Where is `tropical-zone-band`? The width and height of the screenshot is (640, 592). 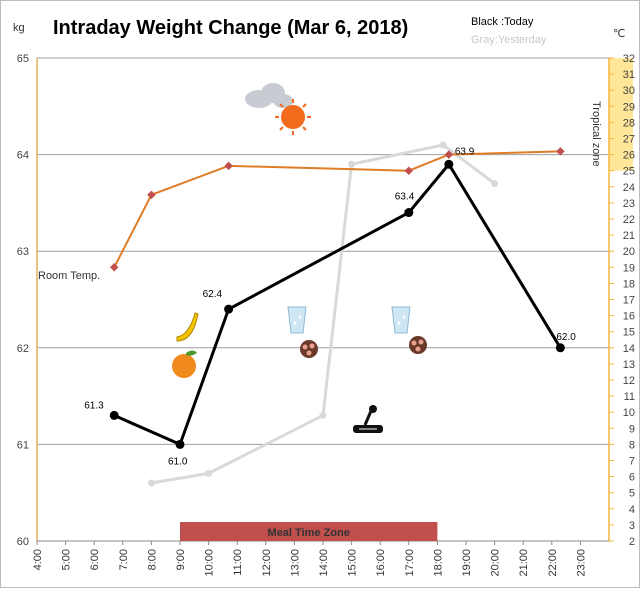
tropical-zone-band is located at coordinates (621, 114).